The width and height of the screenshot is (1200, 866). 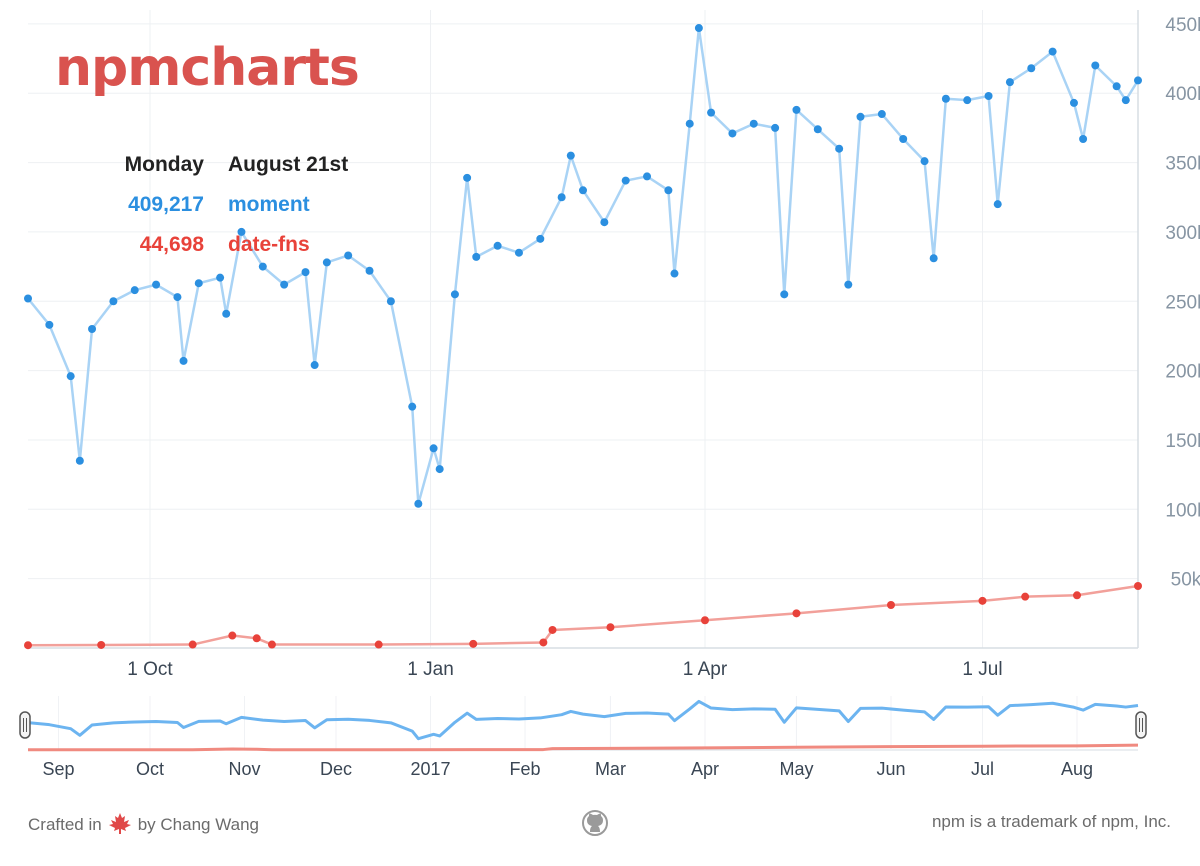 I want to click on tooltip-name-moment: moment, so click(x=269, y=204).